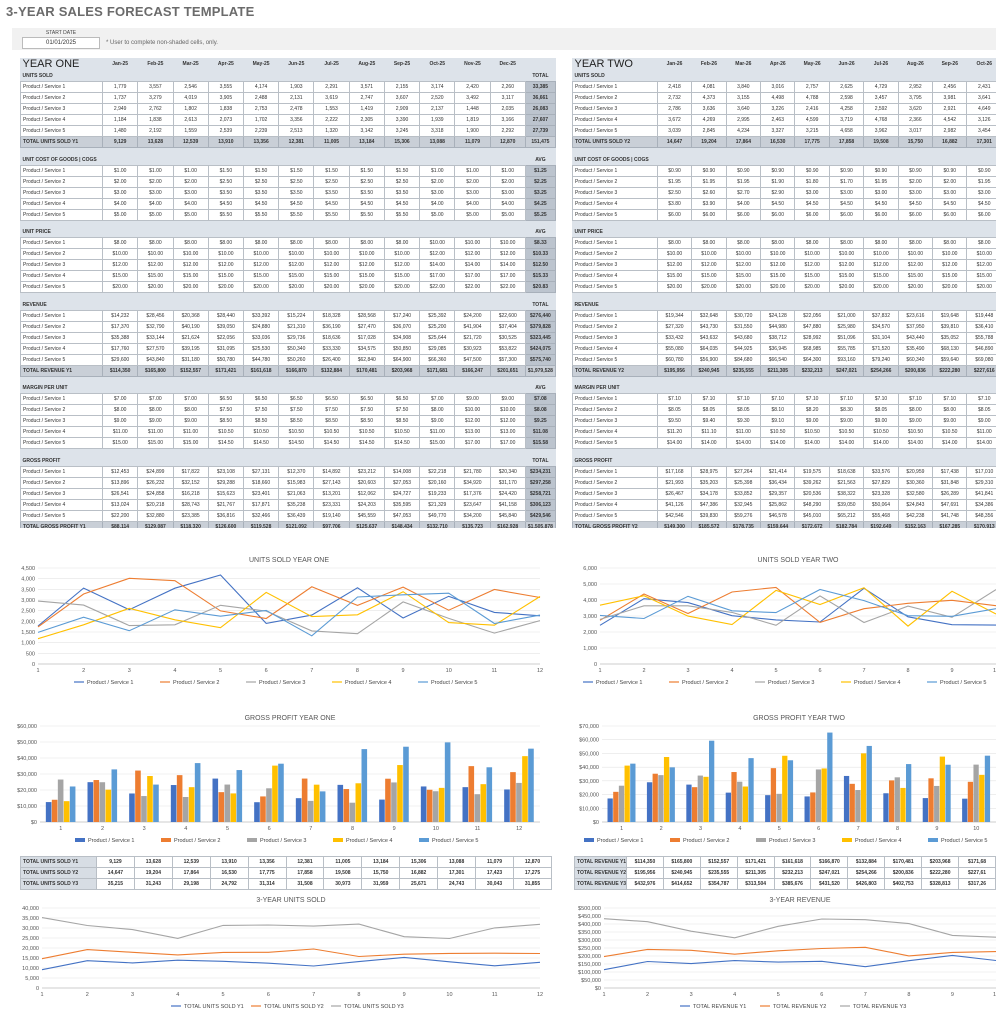 This screenshot has width=996, height=1024. I want to click on value-cell: $35,595, so click(402, 504).